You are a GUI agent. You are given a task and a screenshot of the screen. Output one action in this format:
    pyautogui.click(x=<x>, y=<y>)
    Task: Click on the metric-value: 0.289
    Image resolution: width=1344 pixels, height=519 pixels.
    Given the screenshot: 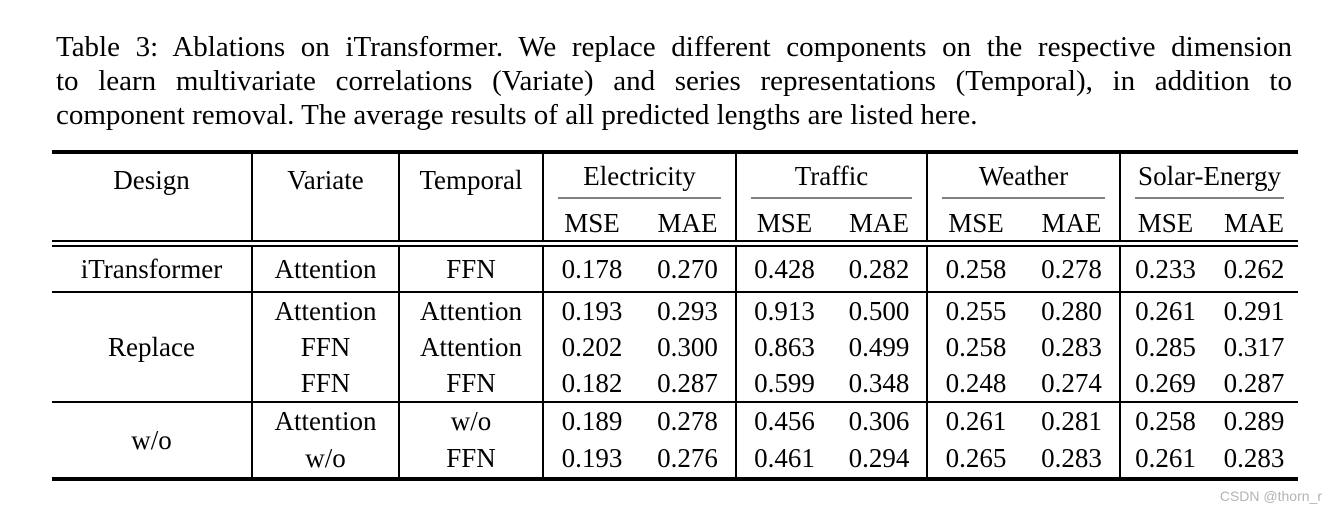 What is the action you would take?
    pyautogui.click(x=1254, y=421)
    